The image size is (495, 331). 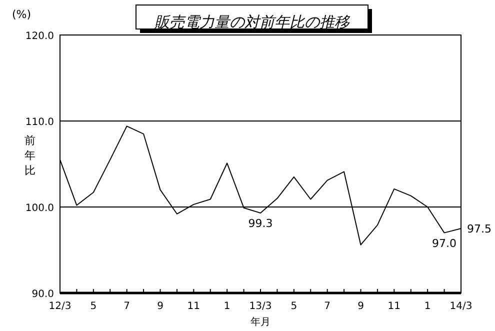 What do you see at coordinates (60, 306) in the screenshot?
I see `x-tick-label: 12/3` at bounding box center [60, 306].